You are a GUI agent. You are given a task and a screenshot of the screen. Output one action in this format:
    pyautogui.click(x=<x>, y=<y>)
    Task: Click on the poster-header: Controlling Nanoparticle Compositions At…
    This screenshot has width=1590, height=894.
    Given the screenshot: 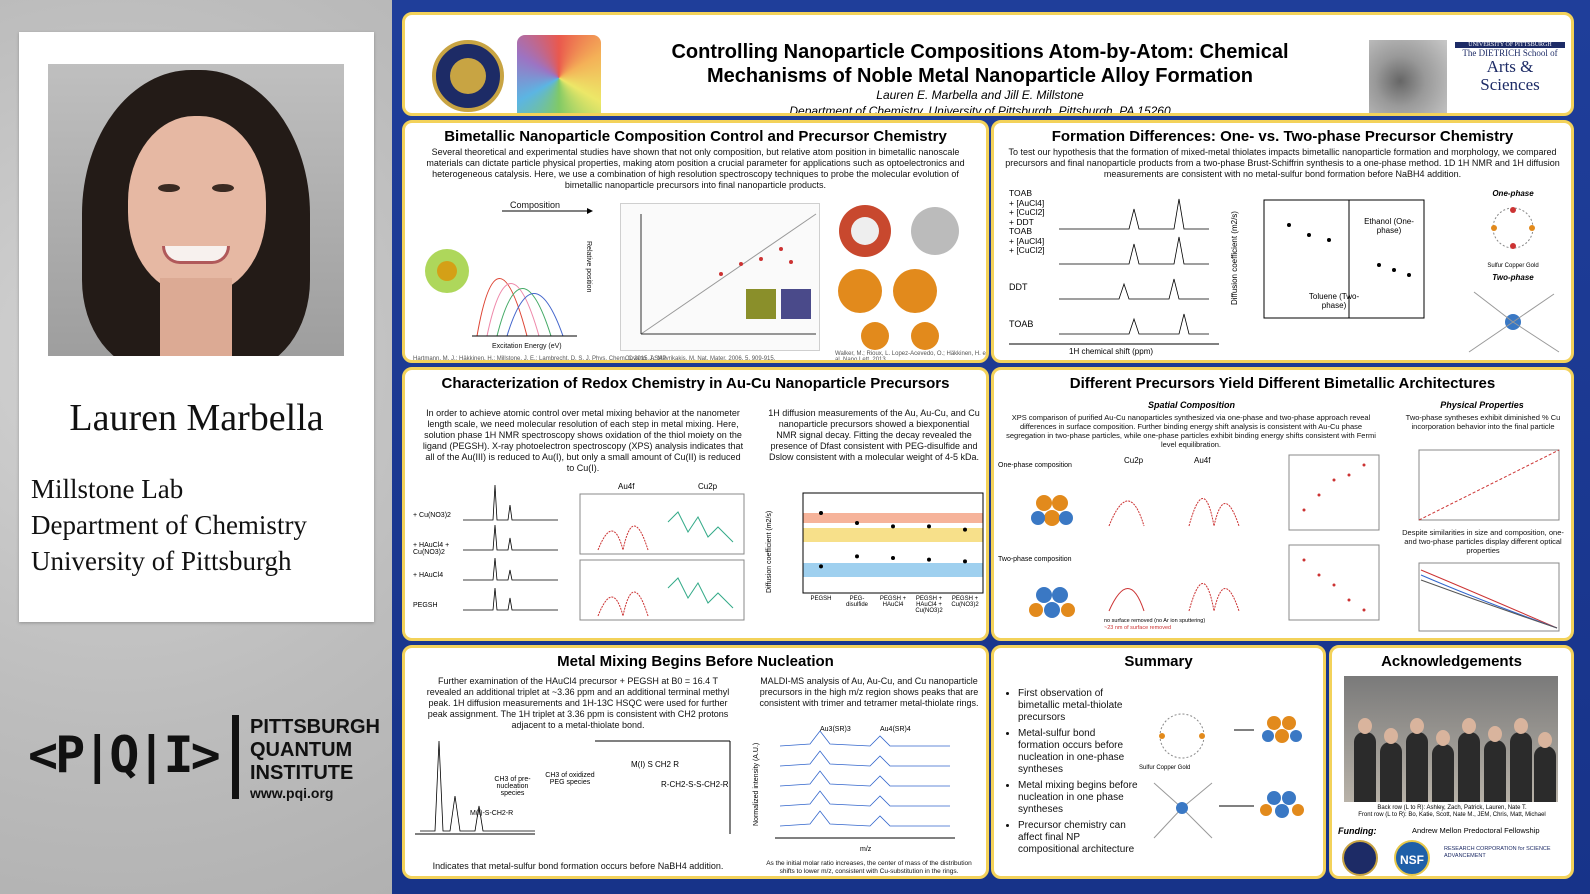 What is the action you would take?
    pyautogui.click(x=988, y=64)
    